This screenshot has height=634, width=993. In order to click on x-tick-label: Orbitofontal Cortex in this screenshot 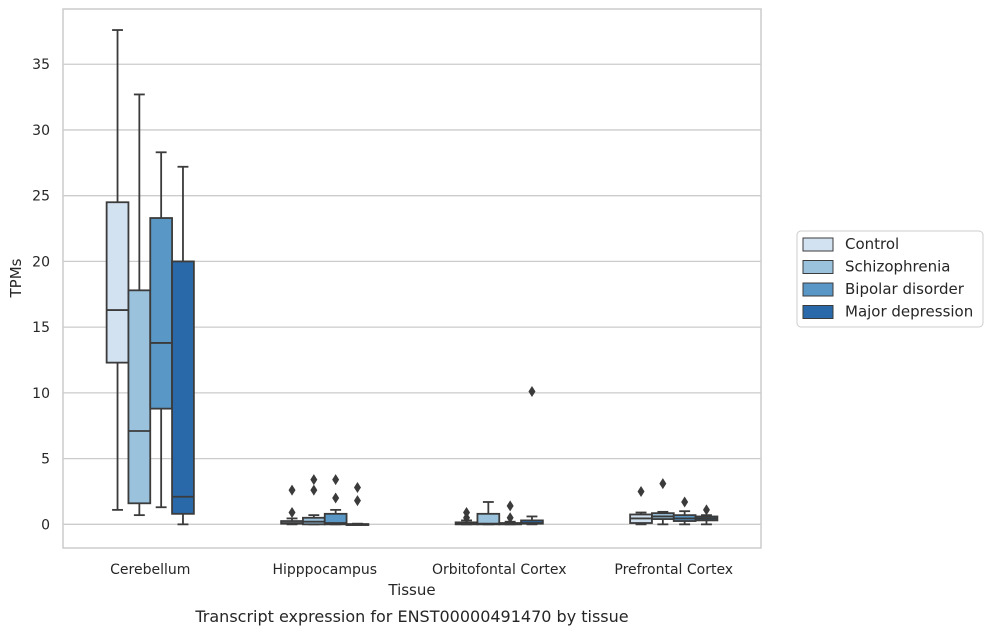, I will do `click(499, 570)`.